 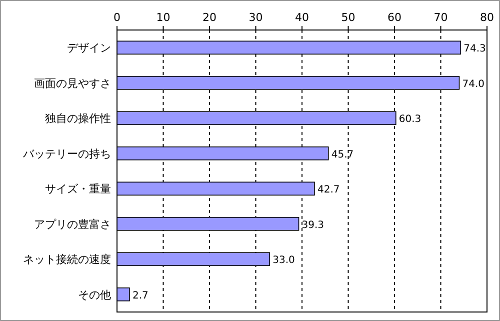 What do you see at coordinates (78, 119) in the screenshot?
I see `y-tick-label: 独自の操作性` at bounding box center [78, 119].